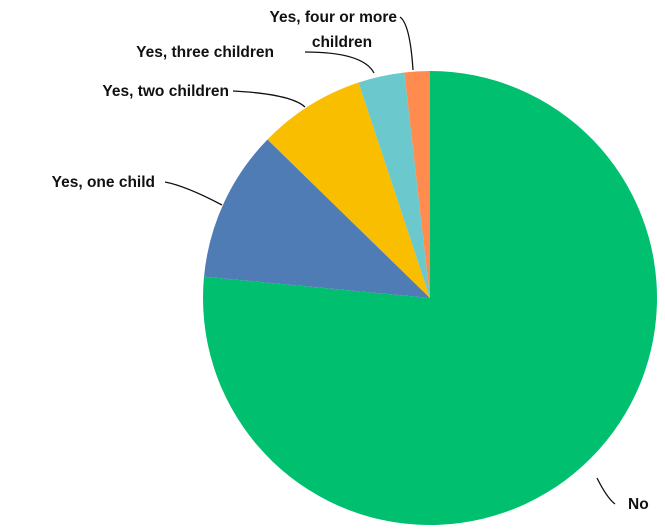  I want to click on leader-line-yes-two-children, so click(269, 99).